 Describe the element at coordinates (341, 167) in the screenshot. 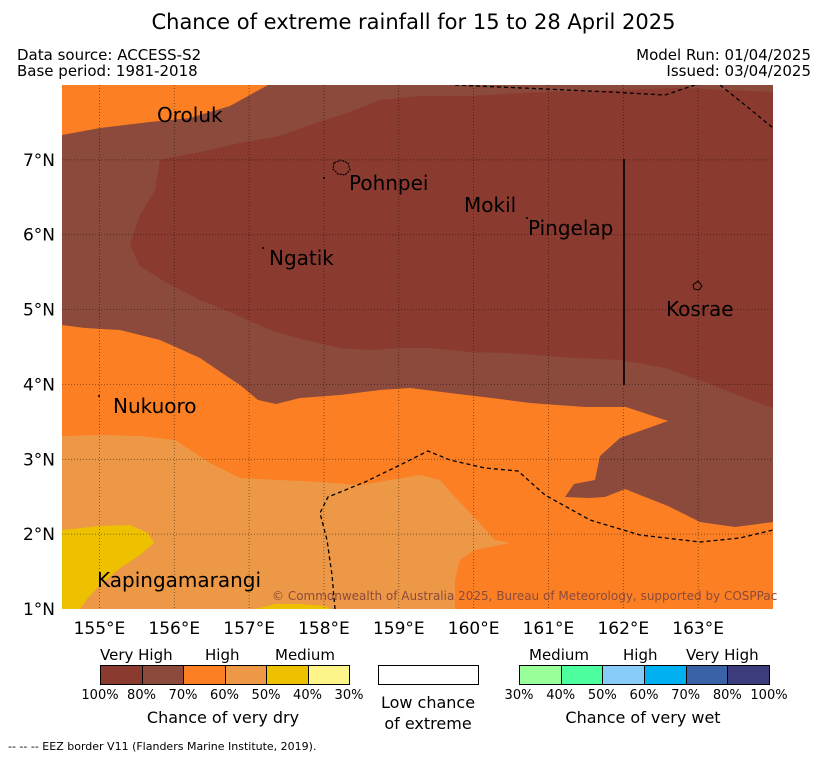

I see `pohnpei-island` at that location.